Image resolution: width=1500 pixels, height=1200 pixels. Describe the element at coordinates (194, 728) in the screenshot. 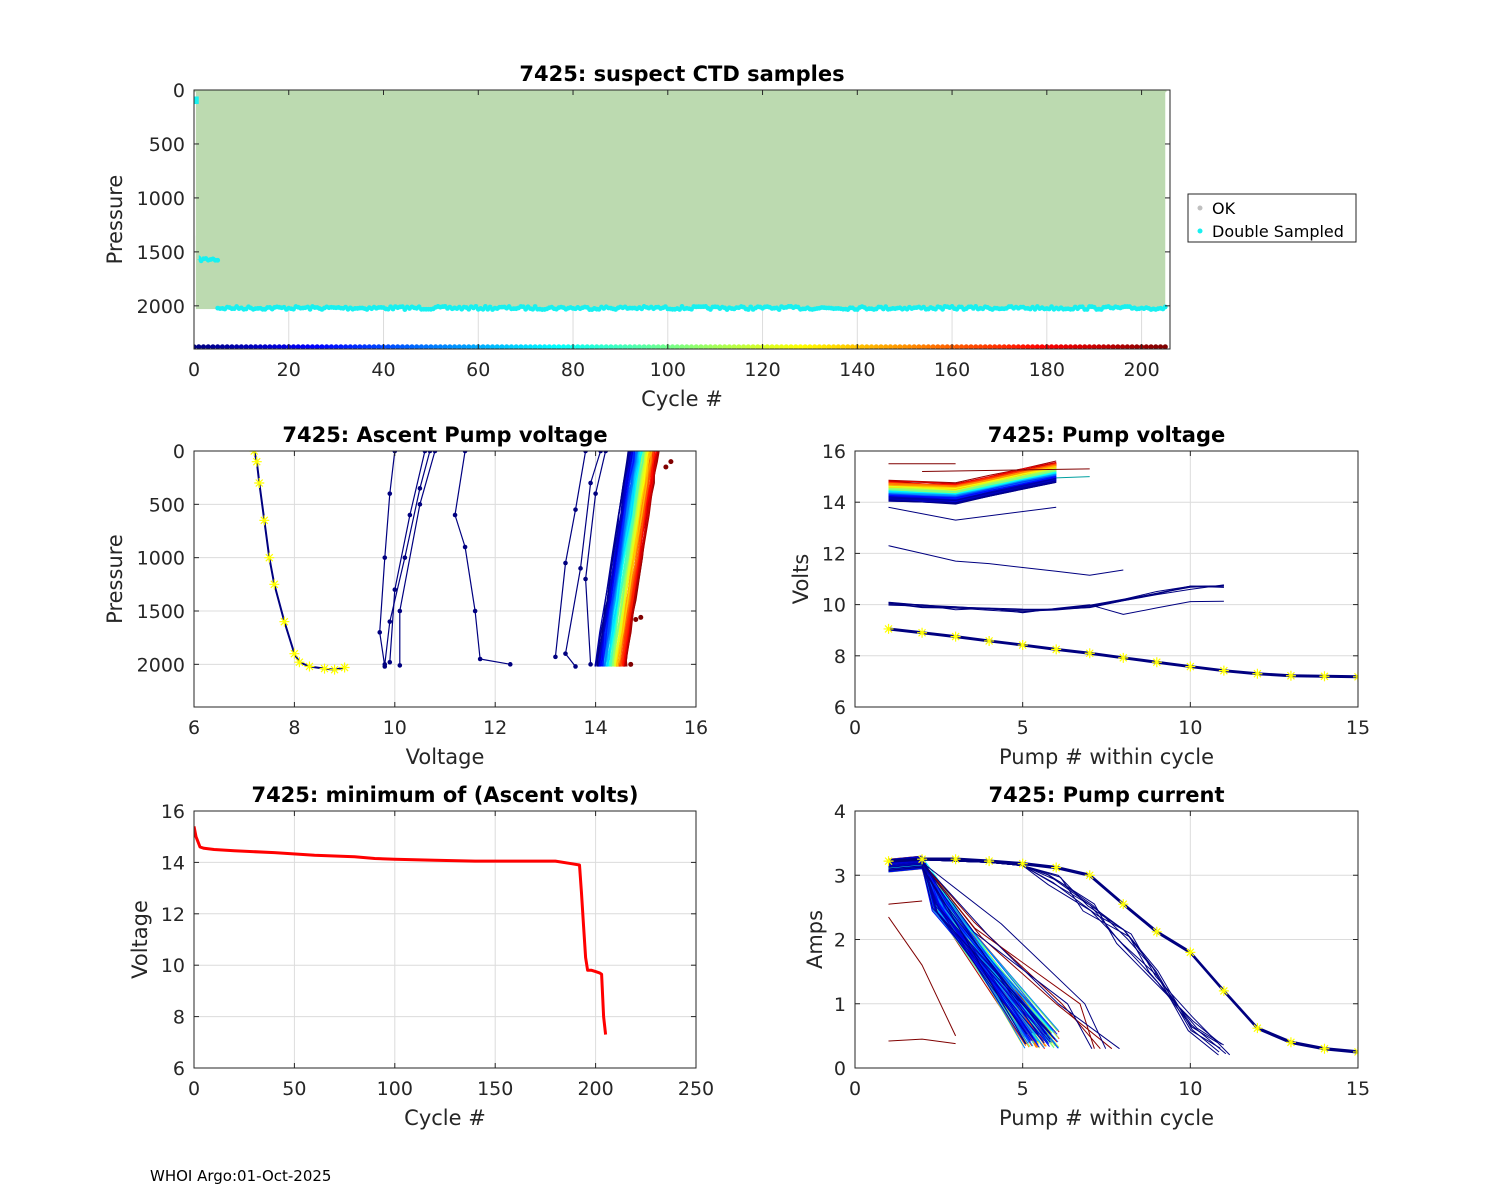

I see `x-tick-label: 6` at that location.